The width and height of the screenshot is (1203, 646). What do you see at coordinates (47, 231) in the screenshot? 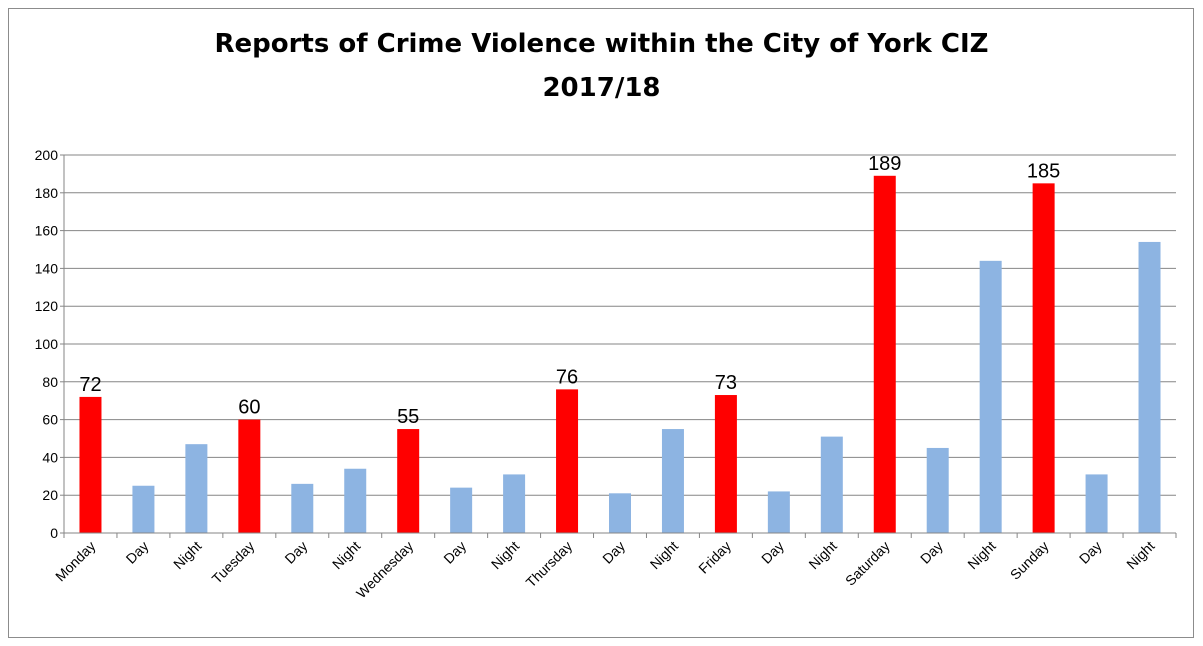
I see `y-tick-label: 160` at bounding box center [47, 231].